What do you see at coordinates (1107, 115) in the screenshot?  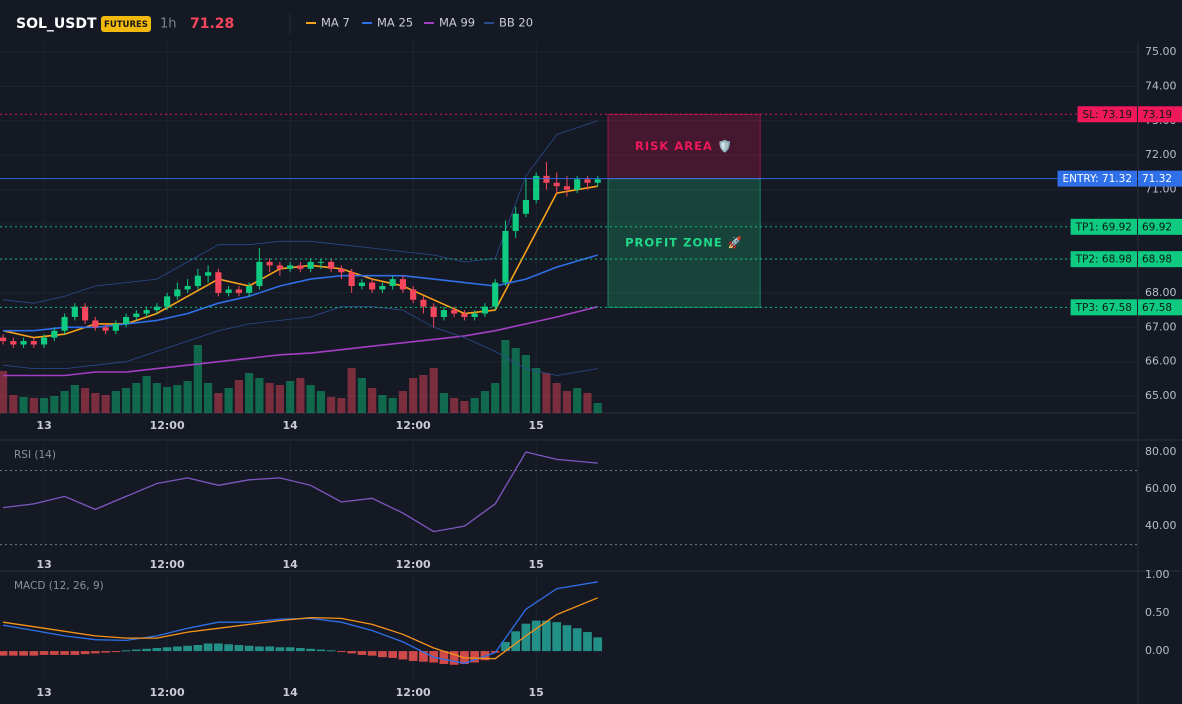 I see `level-tag: SL: 73.19` at bounding box center [1107, 115].